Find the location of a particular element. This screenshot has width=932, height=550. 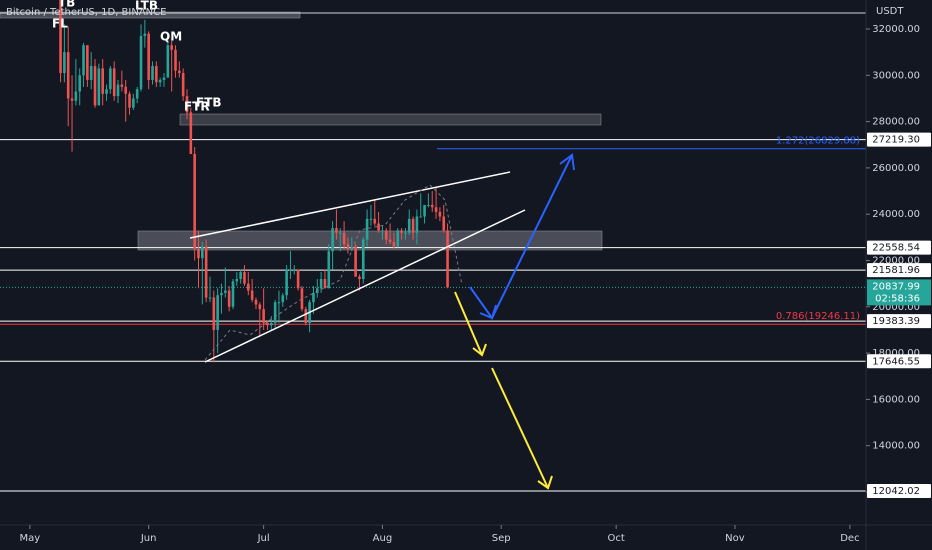

y-tick-label: 16000.00 is located at coordinates (896, 399).